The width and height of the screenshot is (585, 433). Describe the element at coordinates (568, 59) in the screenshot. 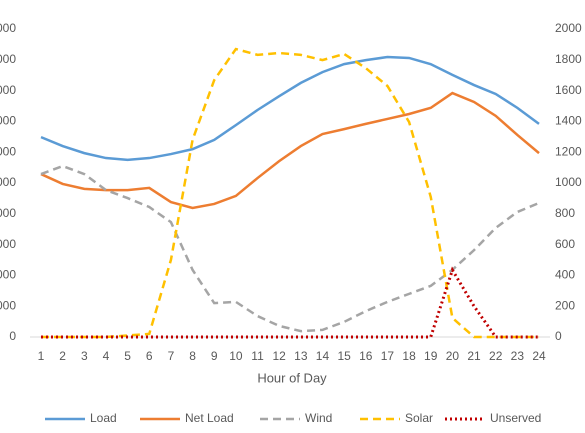

I see `y2-tick-label: 1800` at that location.